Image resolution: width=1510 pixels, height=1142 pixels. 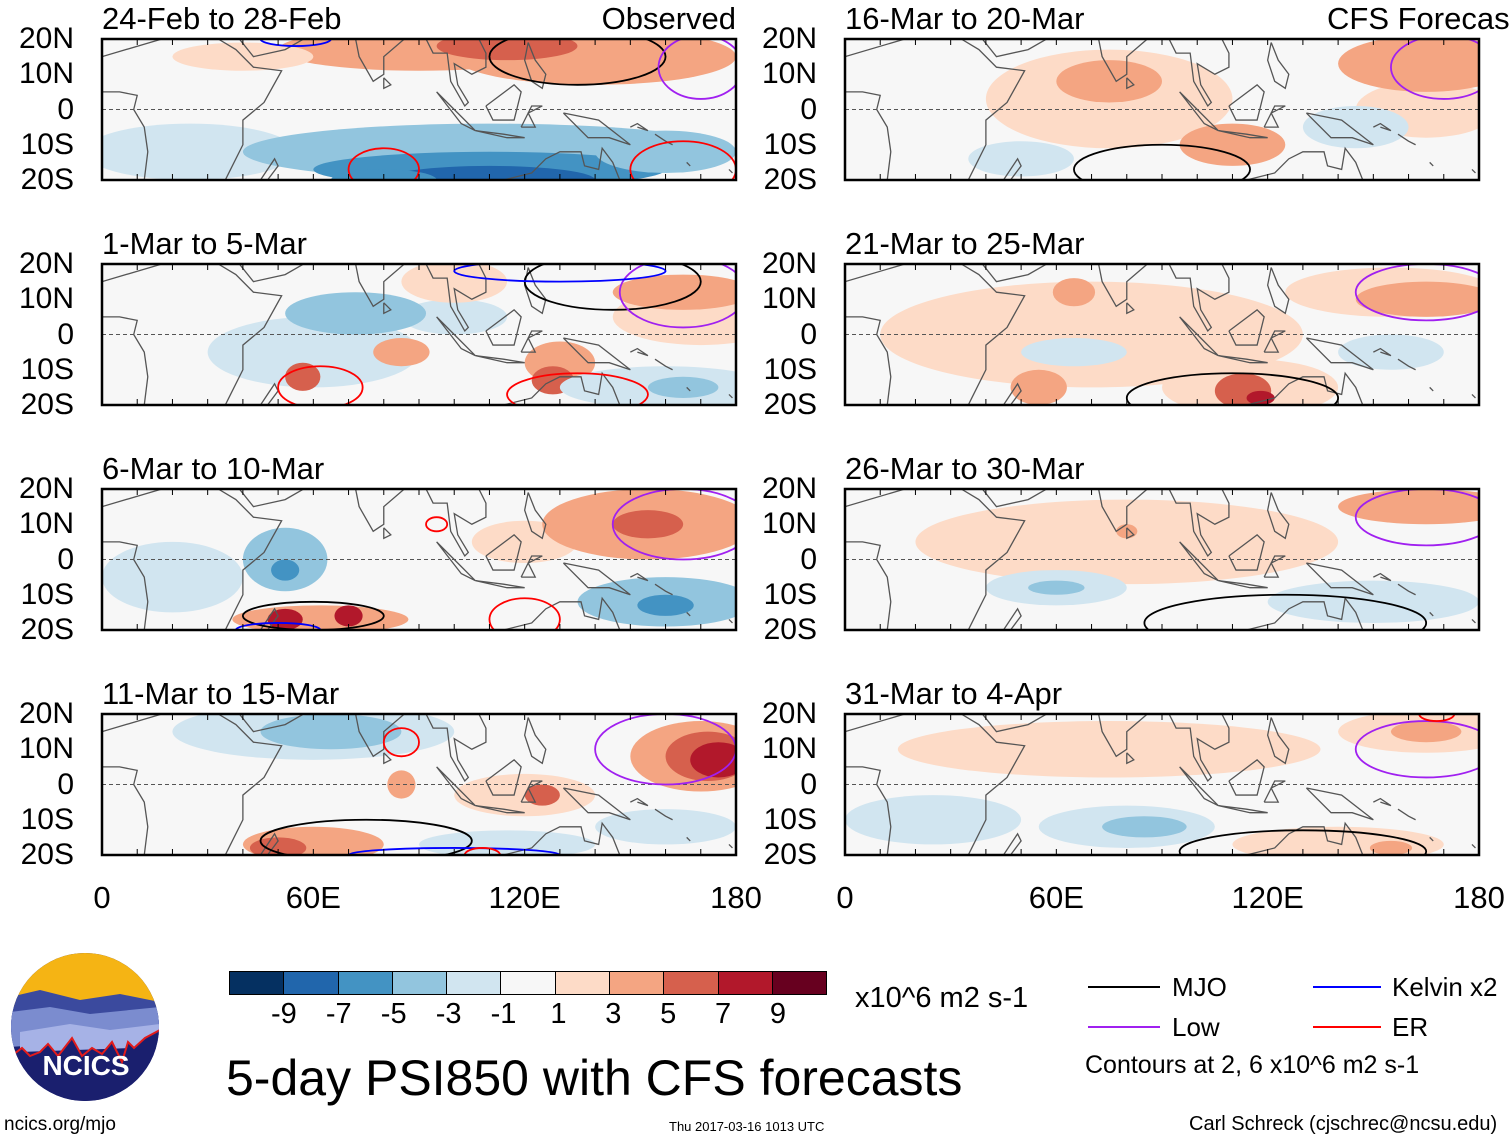 What do you see at coordinates (222, 18) in the screenshot?
I see `panel-title: 24-Feb to 28-Feb` at bounding box center [222, 18].